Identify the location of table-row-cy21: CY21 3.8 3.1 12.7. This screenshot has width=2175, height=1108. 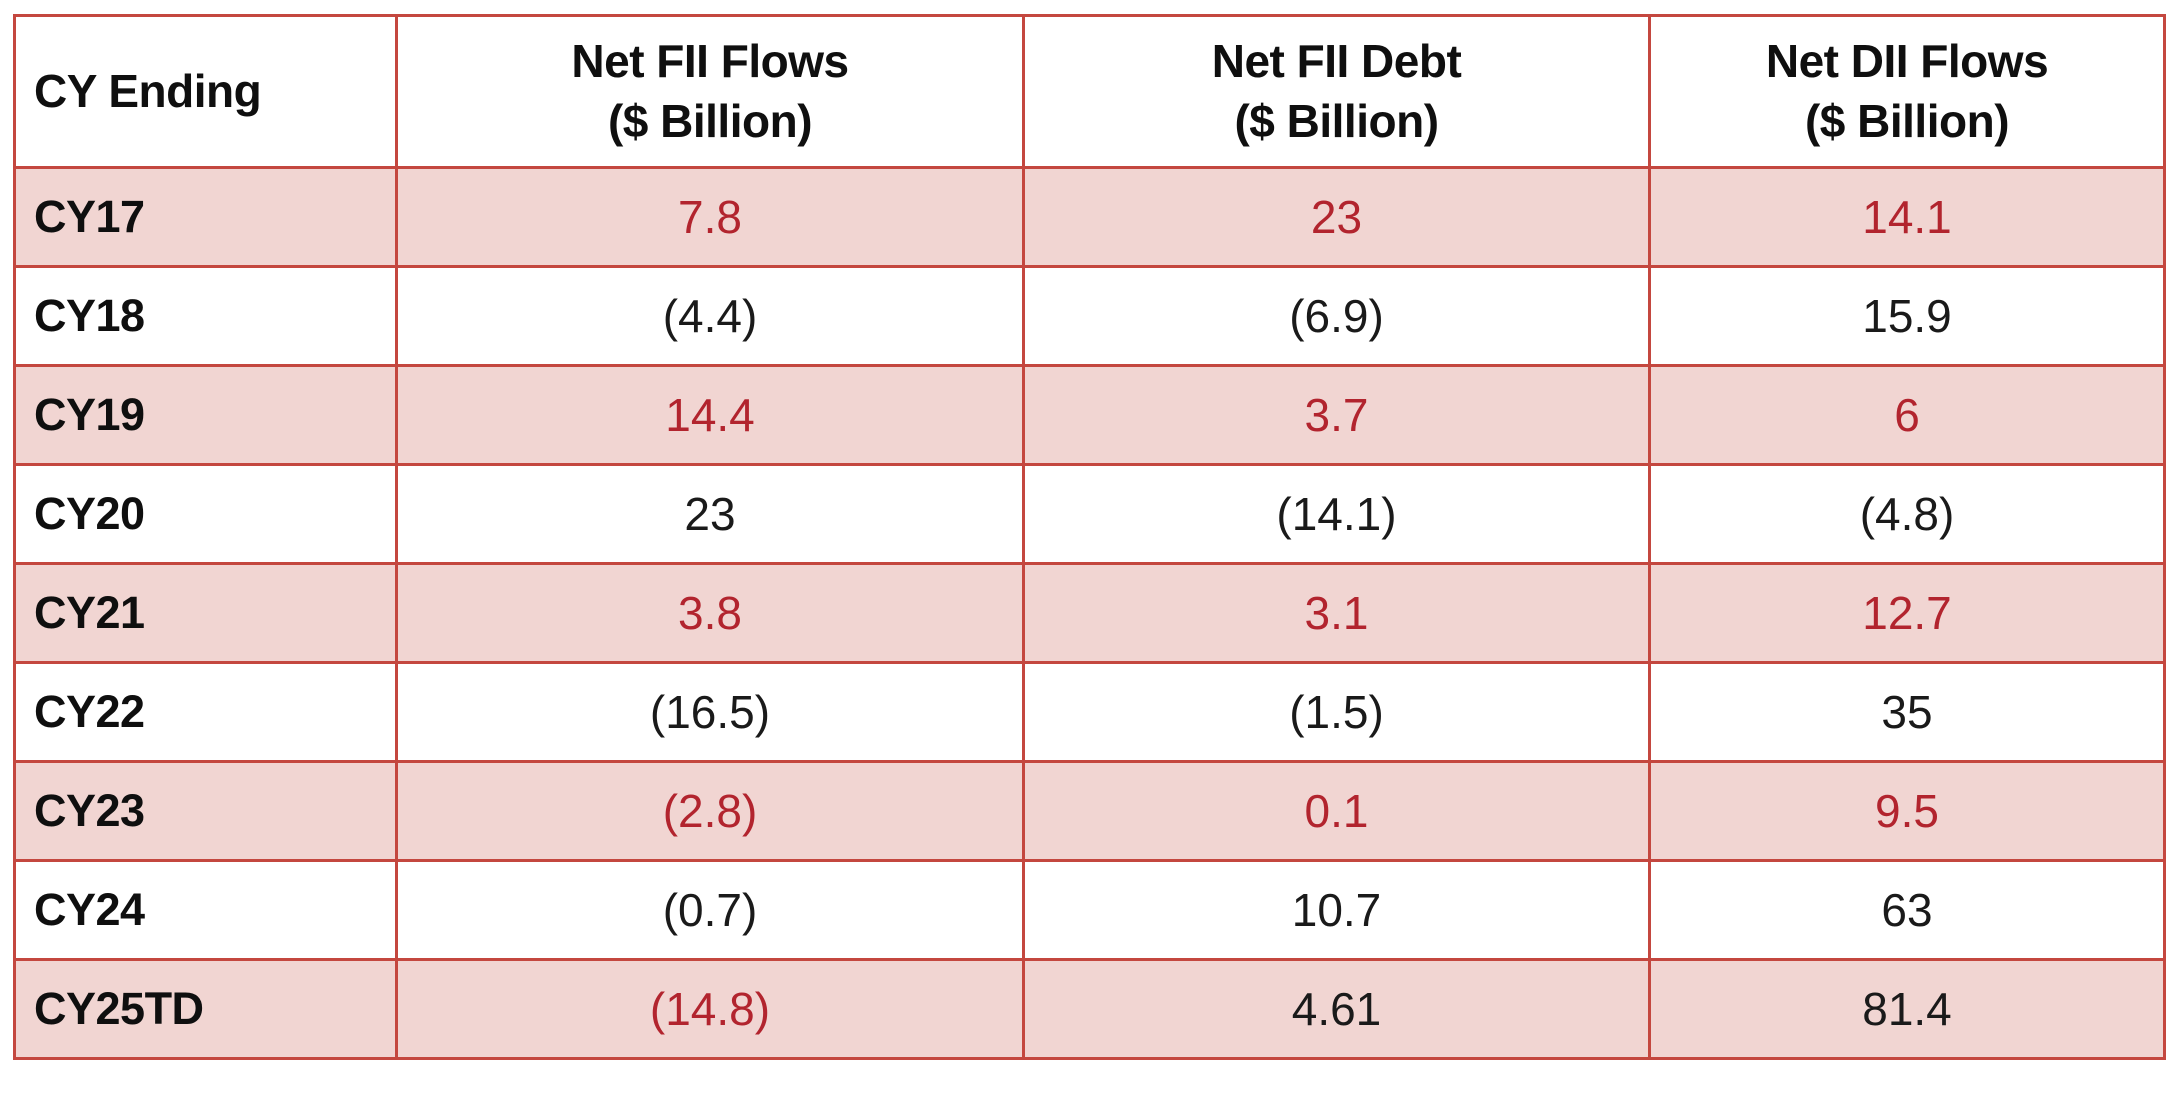
(1089, 613).